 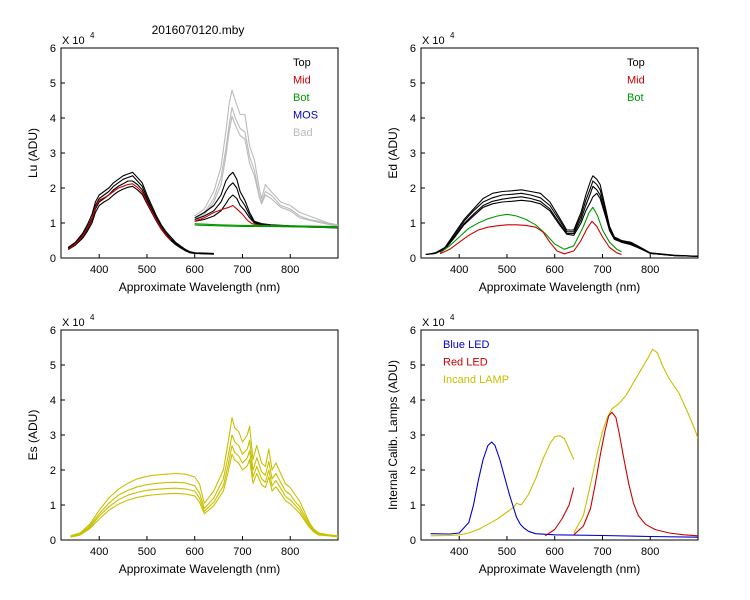 I want to click on chart-lu-ytick-label: 4, so click(x=53, y=119).